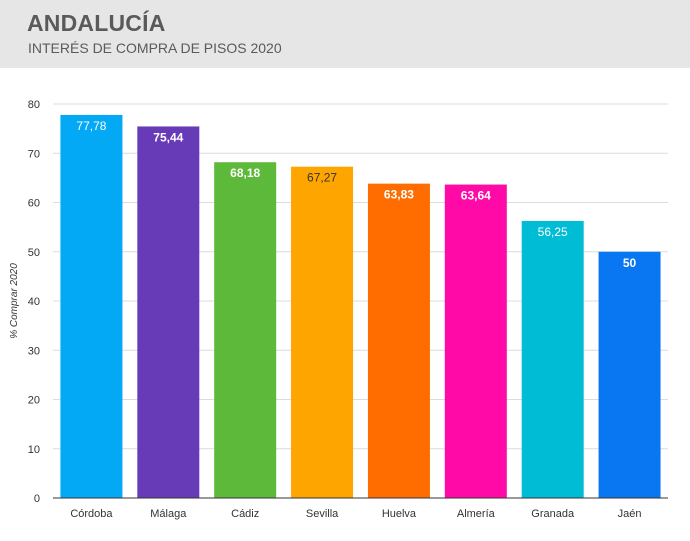 The width and height of the screenshot is (690, 541). Describe the element at coordinates (91, 126) in the screenshot. I see `data-label: 77,78` at that location.